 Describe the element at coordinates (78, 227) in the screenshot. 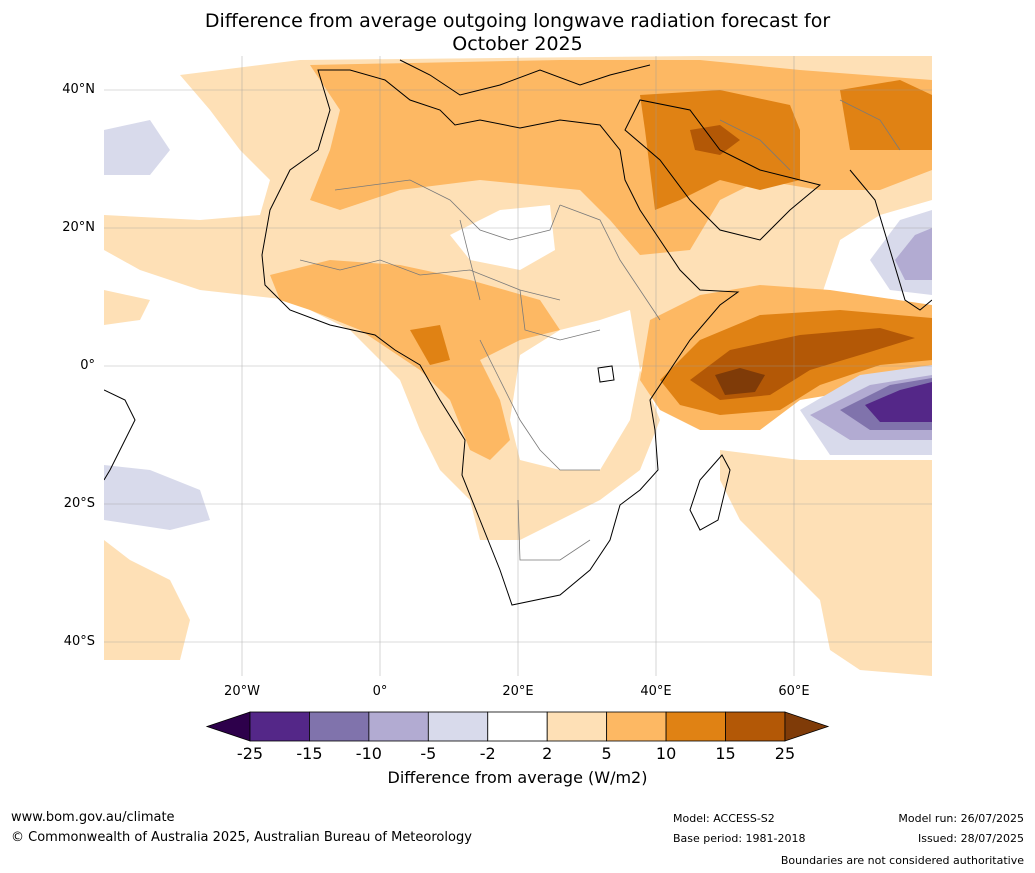

I see `lat-label-20n: 20°N` at that location.